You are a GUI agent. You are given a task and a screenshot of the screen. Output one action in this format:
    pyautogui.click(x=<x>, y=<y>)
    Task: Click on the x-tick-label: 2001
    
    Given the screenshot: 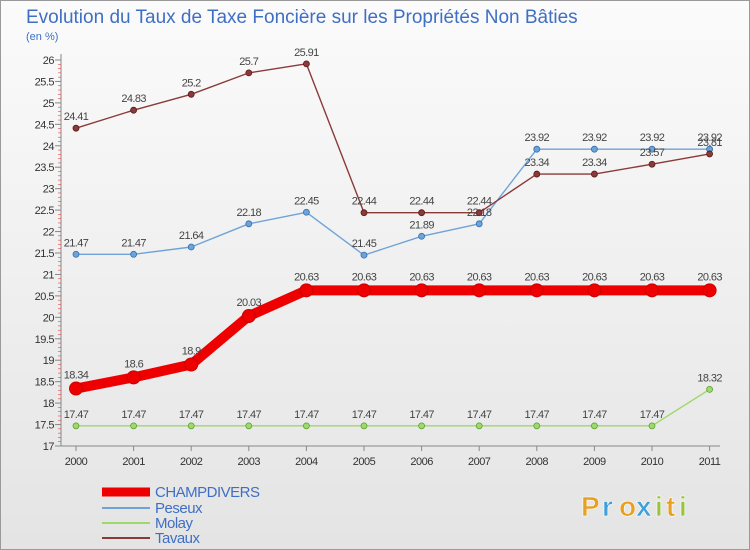 What is the action you would take?
    pyautogui.click(x=133, y=462)
    